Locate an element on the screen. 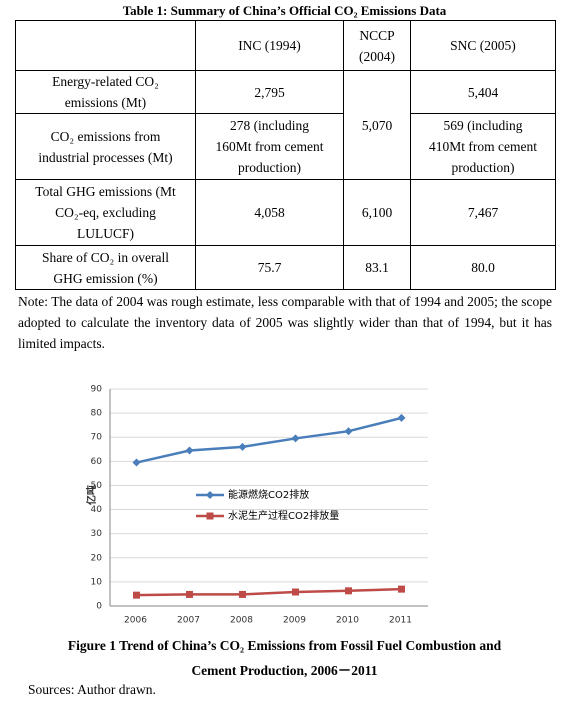 The image size is (569, 702). cell: 6,100 is located at coordinates (377, 212).